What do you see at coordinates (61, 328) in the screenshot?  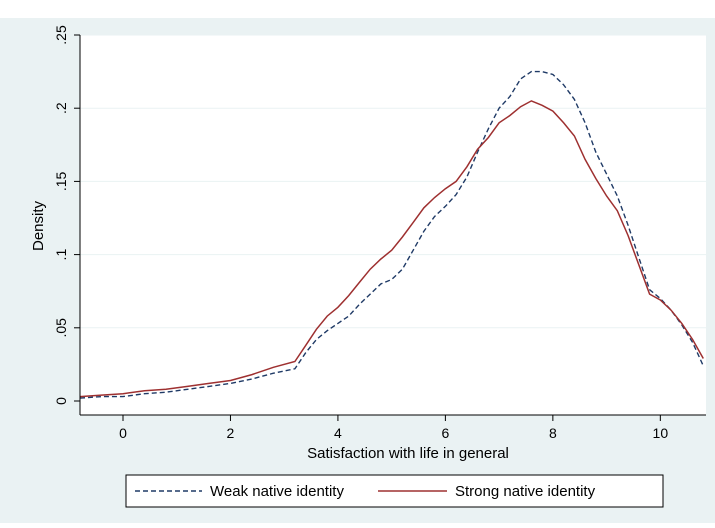 I see `y-tick-label: .05` at bounding box center [61, 328].